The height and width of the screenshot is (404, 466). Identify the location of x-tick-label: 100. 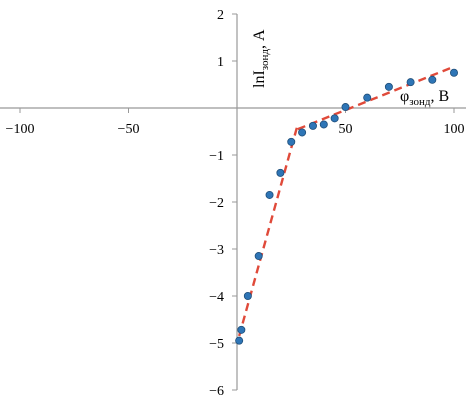
(454, 129).